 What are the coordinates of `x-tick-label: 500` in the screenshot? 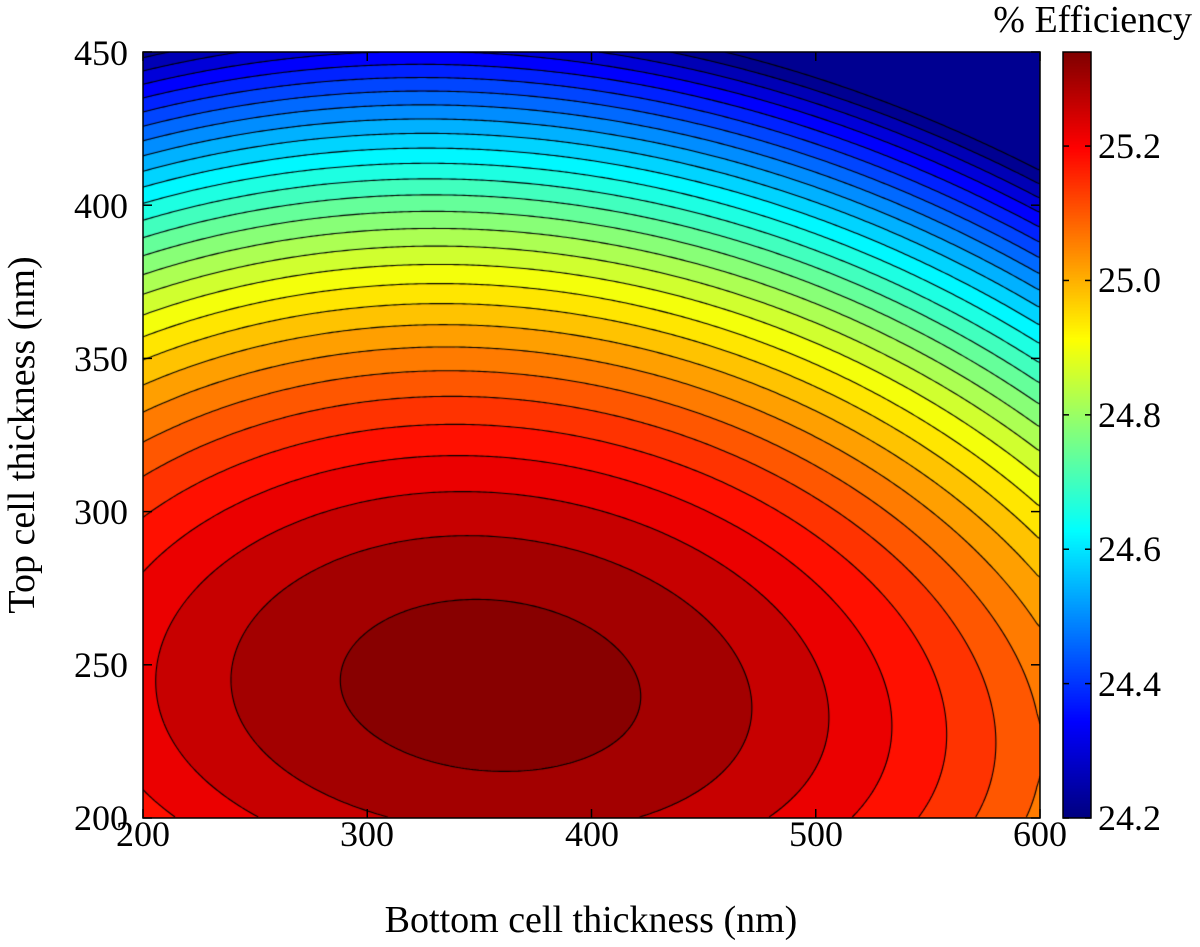 It's located at (816, 834).